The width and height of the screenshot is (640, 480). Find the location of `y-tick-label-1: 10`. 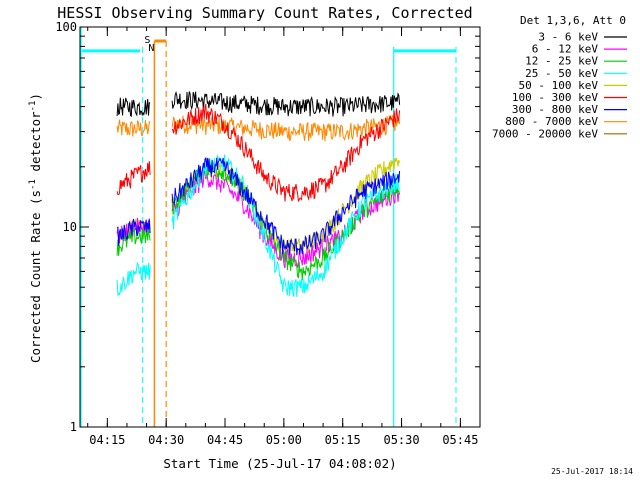

y-tick-label-1: 10 is located at coordinates (70, 227).